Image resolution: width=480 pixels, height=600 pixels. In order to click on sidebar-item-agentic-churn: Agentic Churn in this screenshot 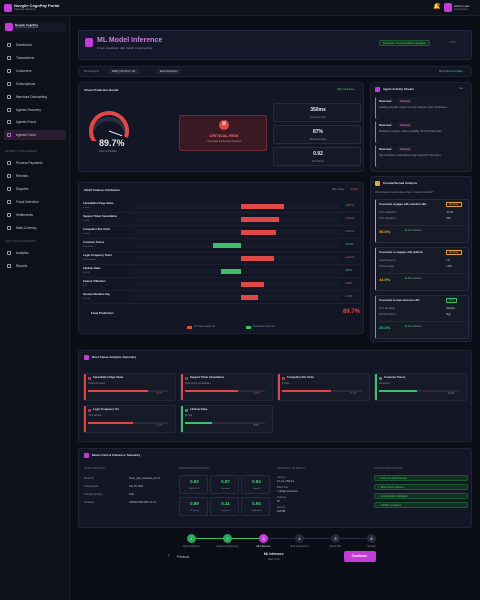, I will do `click(35, 135)`.